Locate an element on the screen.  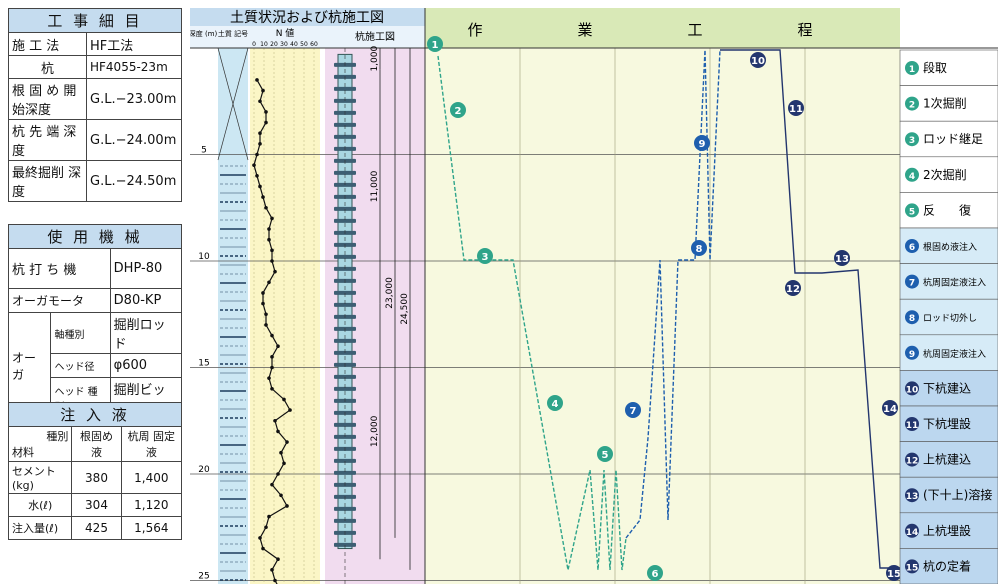
pile-head: 杭施工図 is located at coordinates (375, 36).